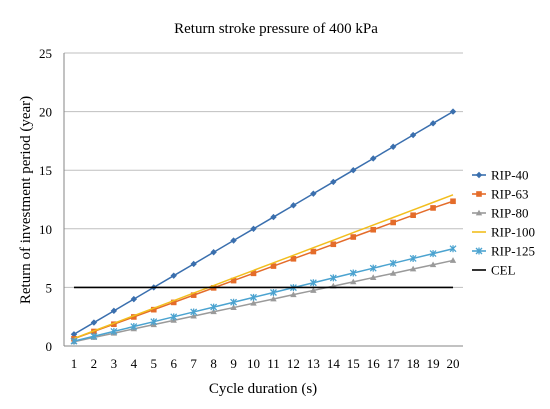 Image resolution: width=550 pixels, height=409 pixels. What do you see at coordinates (374, 363) in the screenshot?
I see `x-tick-label: 16` at bounding box center [374, 363].